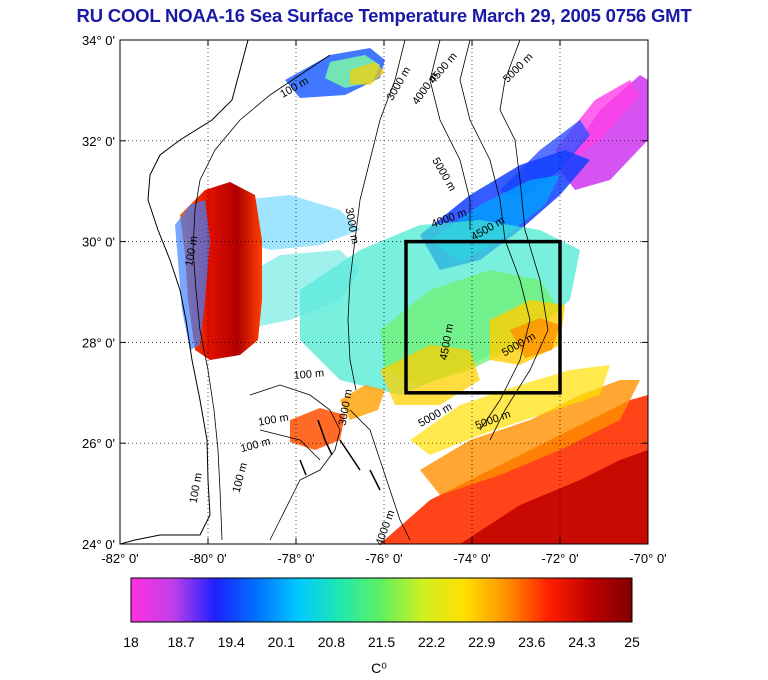  I want to click on bahamas-islands, so click(340, 455).